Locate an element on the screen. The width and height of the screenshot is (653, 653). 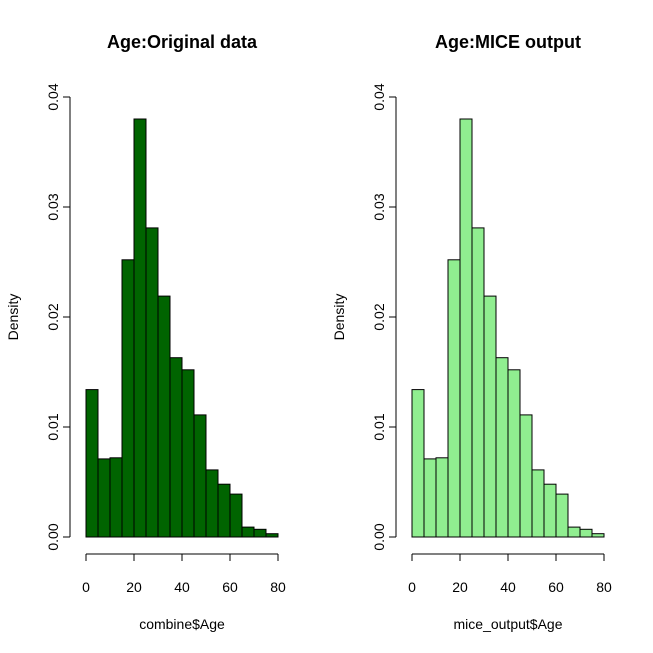
x-axis-label: combine$Age is located at coordinates (182, 624).